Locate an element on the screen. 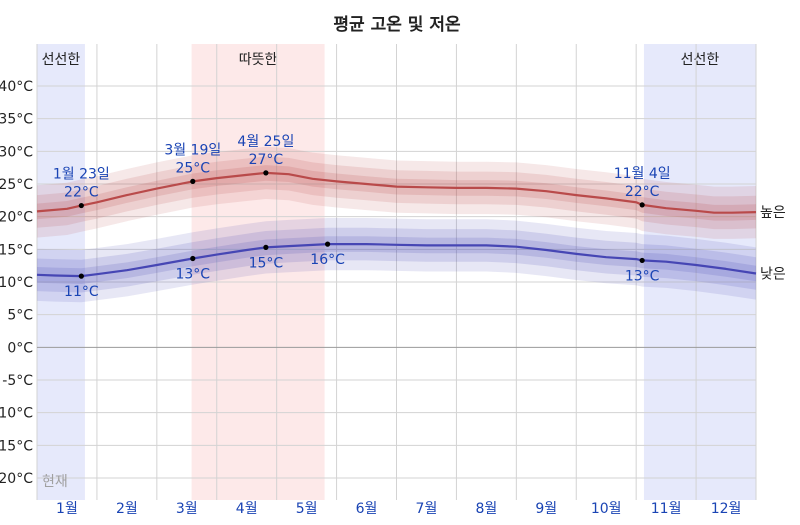 The width and height of the screenshot is (800, 525). callout-value: 15°C is located at coordinates (266, 263).